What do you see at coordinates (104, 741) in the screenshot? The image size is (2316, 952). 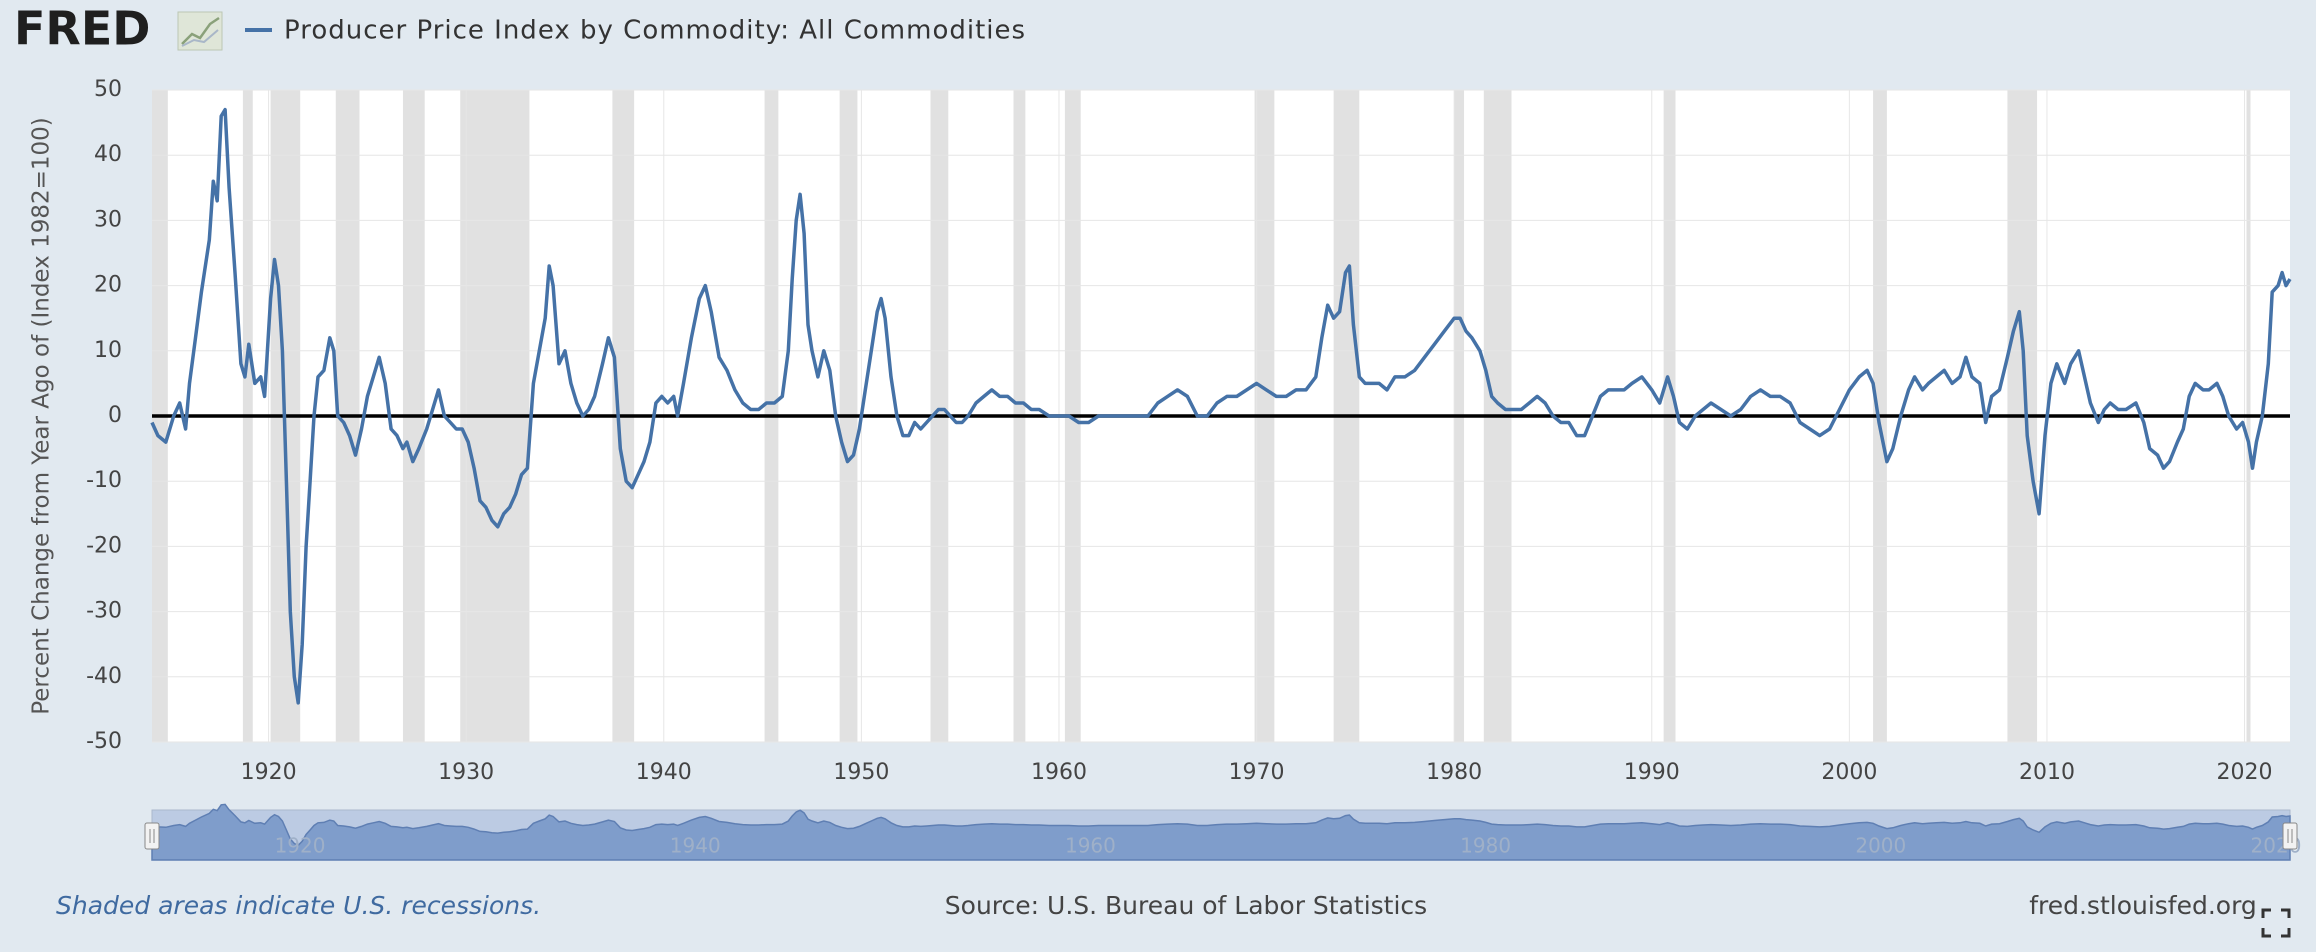 I see `y-tick-label: -50` at bounding box center [104, 741].